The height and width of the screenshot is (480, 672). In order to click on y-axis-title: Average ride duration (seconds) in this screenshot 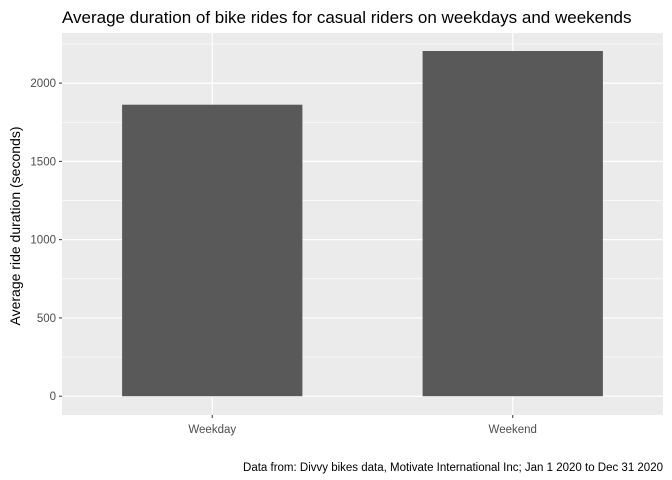, I will do `click(15, 226)`.